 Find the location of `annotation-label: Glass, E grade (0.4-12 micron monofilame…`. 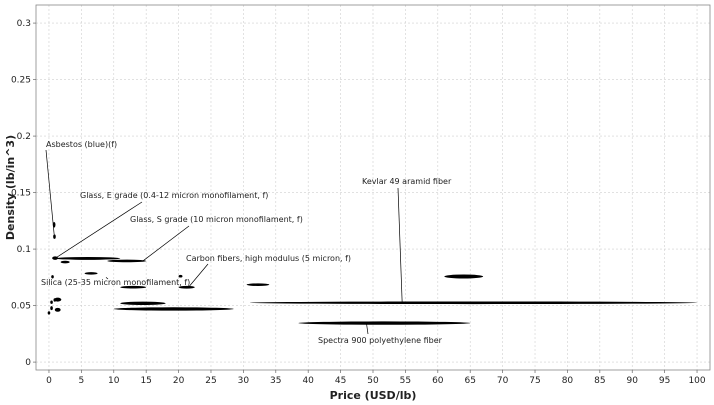

annotation-label: Glass, E grade (0.4-12 micron monofilame… is located at coordinates (174, 195).